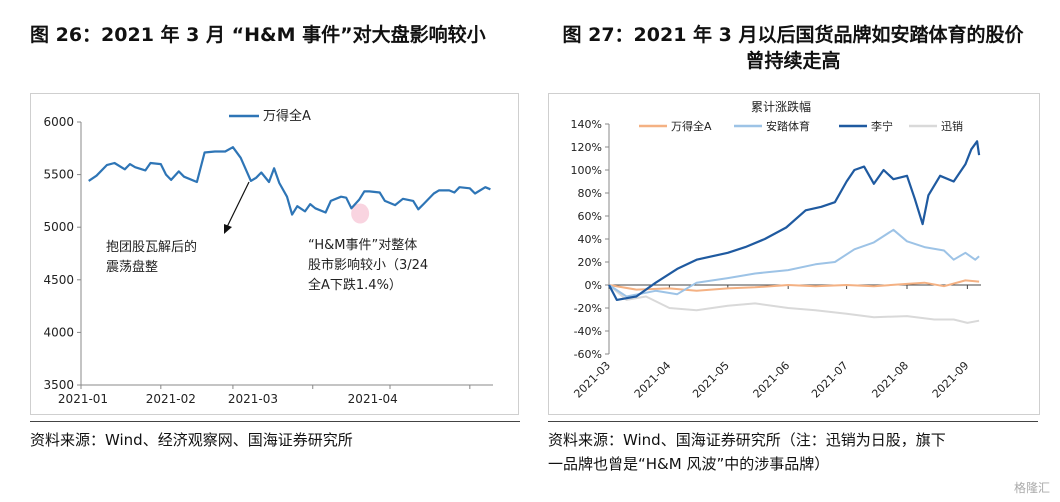 The height and width of the screenshot is (502, 1060). I want to click on left-x-tick-label: 2021-02, so click(171, 399).